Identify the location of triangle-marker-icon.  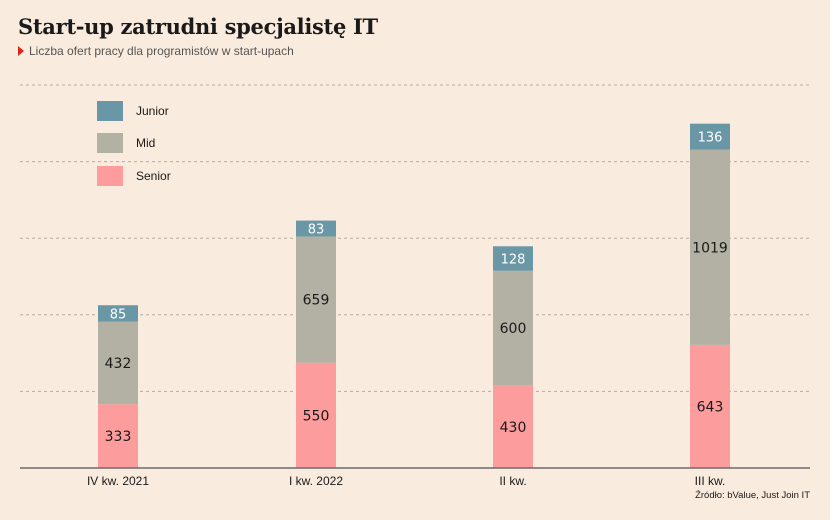
(21, 51).